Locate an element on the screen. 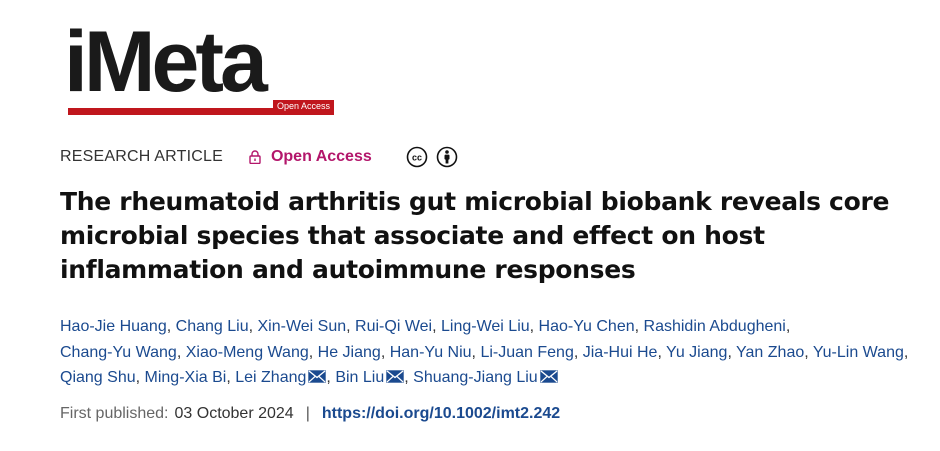  author-name: Li-Juan Feng is located at coordinates (527, 352).